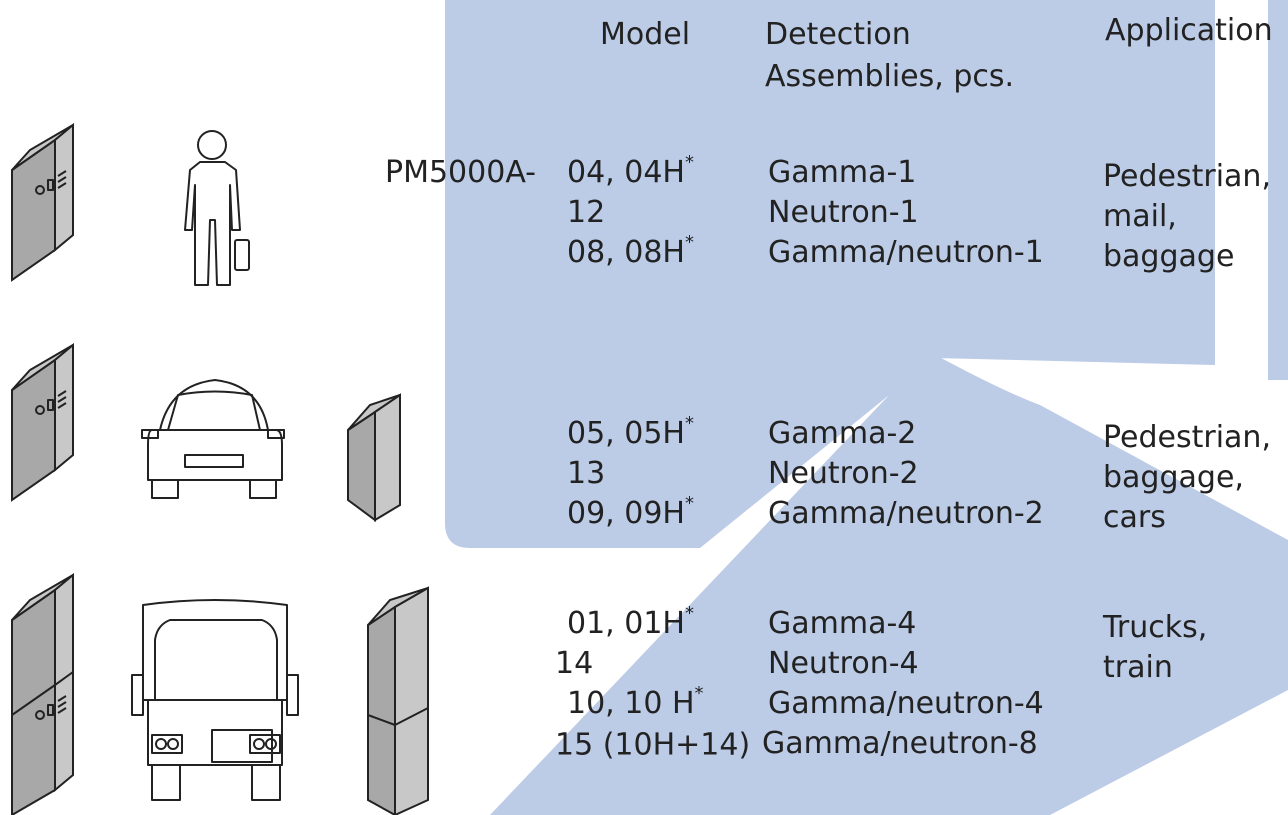 Image resolution: width=1288 pixels, height=815 pixels. Describe the element at coordinates (215, 700) in the screenshot. I see `truck-icon` at that location.